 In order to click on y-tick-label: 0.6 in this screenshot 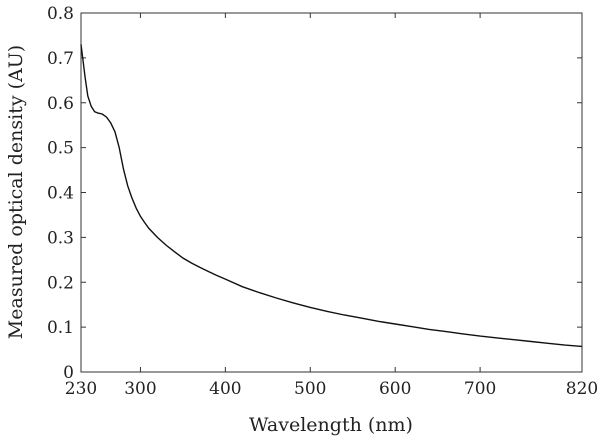, I will do `click(60, 104)`.